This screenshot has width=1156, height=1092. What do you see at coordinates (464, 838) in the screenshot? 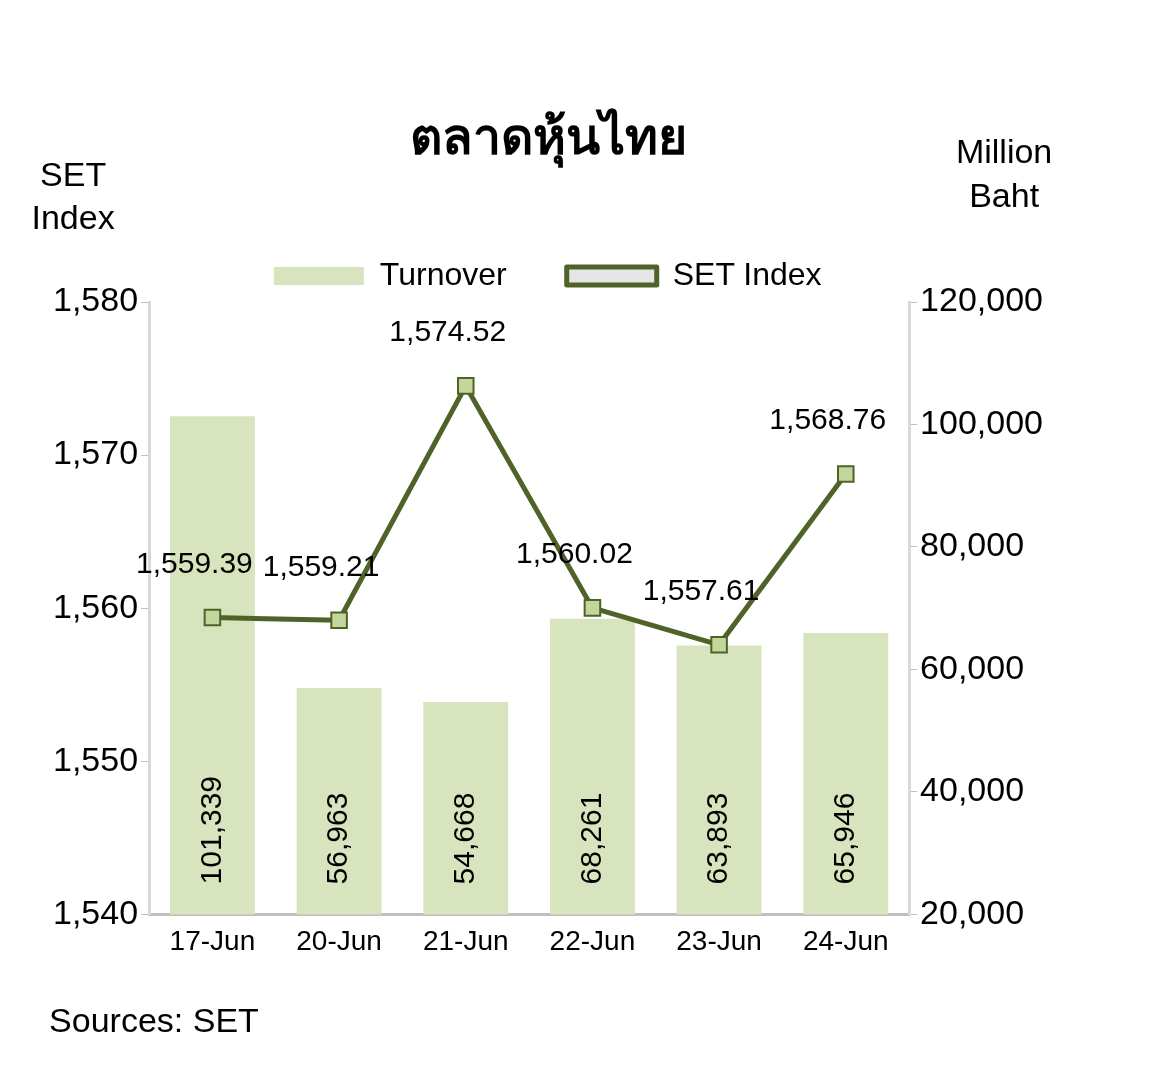
I see `data-label: 54,668` at bounding box center [464, 838].